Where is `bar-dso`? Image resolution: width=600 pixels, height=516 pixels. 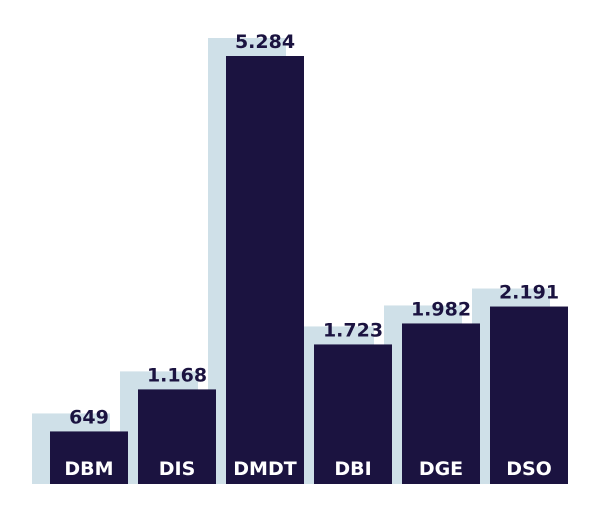 bar-dso is located at coordinates (529, 395).